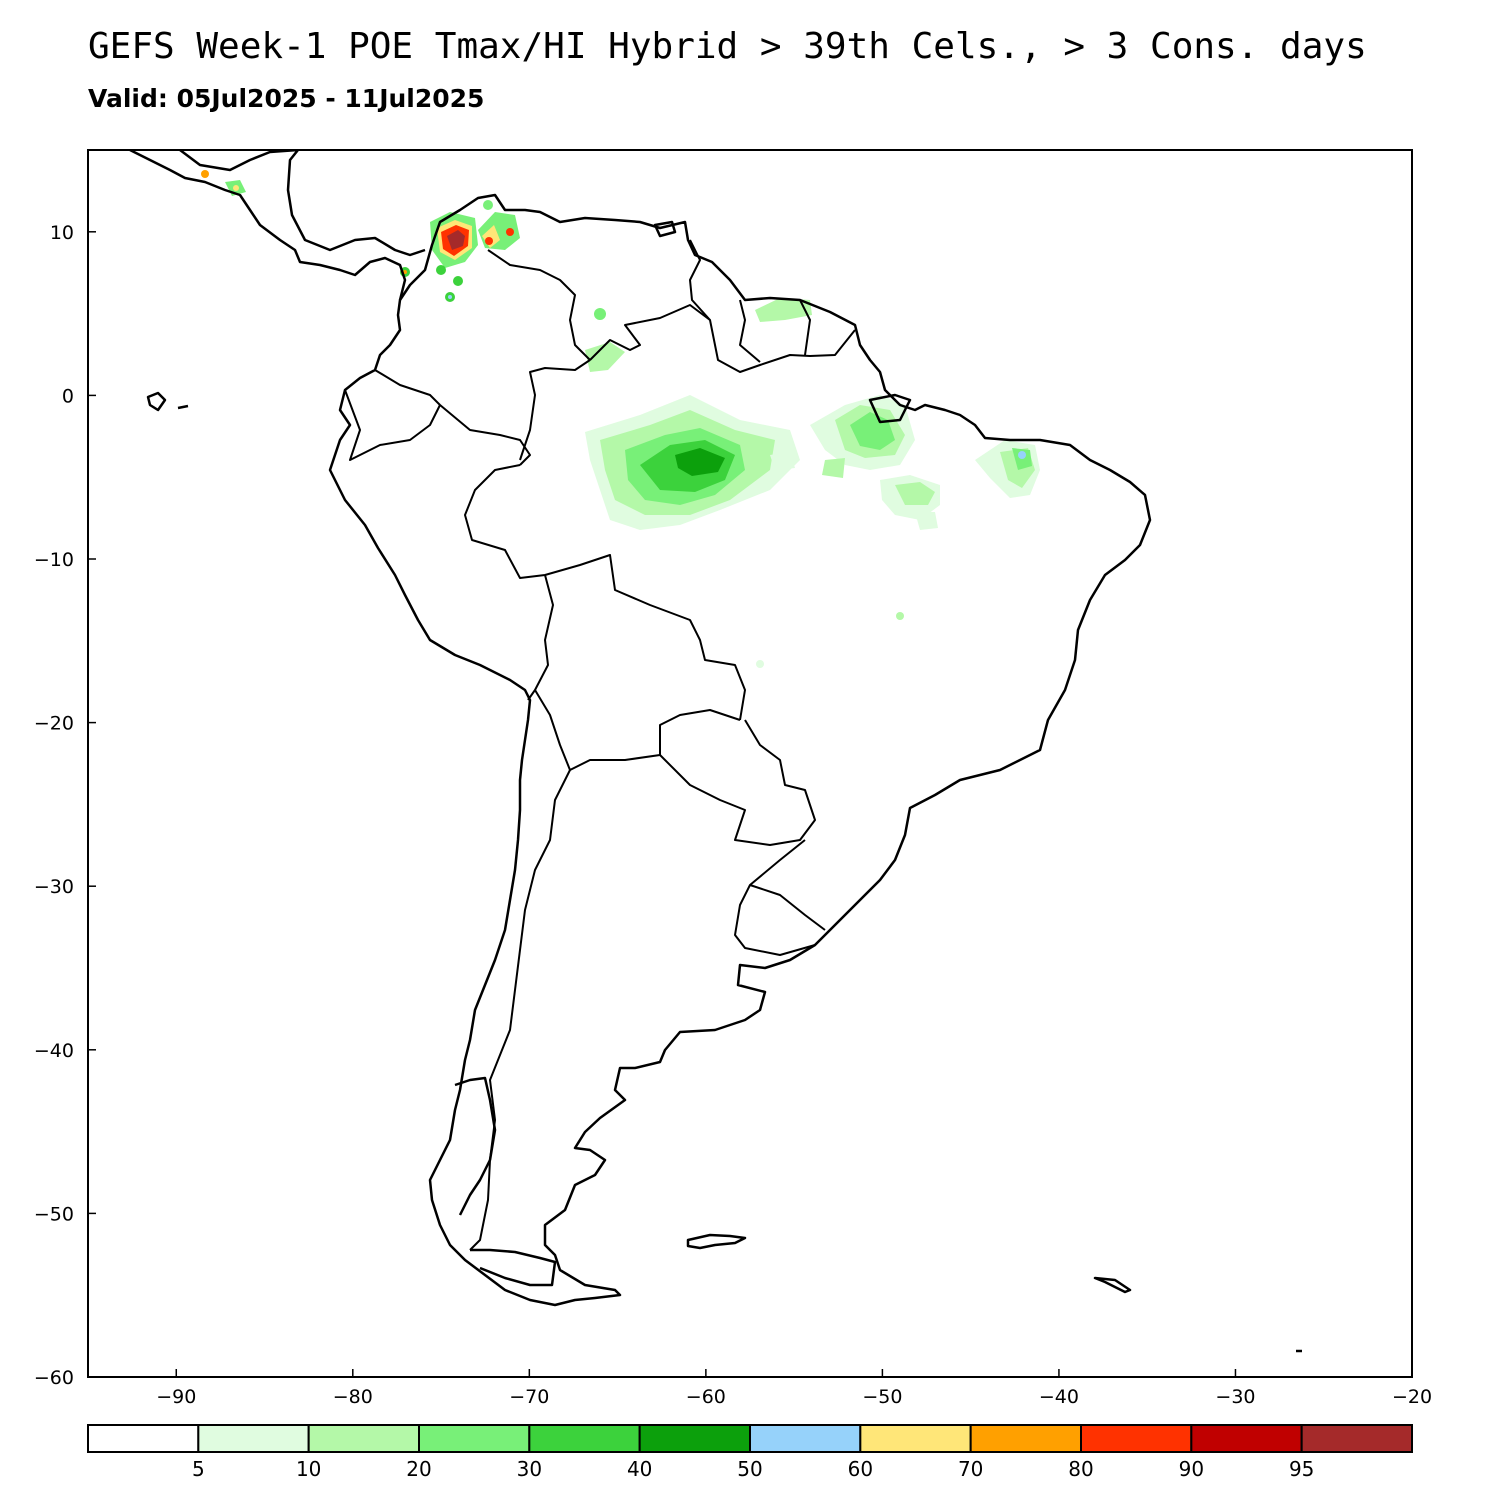  What do you see at coordinates (176, 1397) in the screenshot?
I see `x-tick-label: −90` at bounding box center [176, 1397].